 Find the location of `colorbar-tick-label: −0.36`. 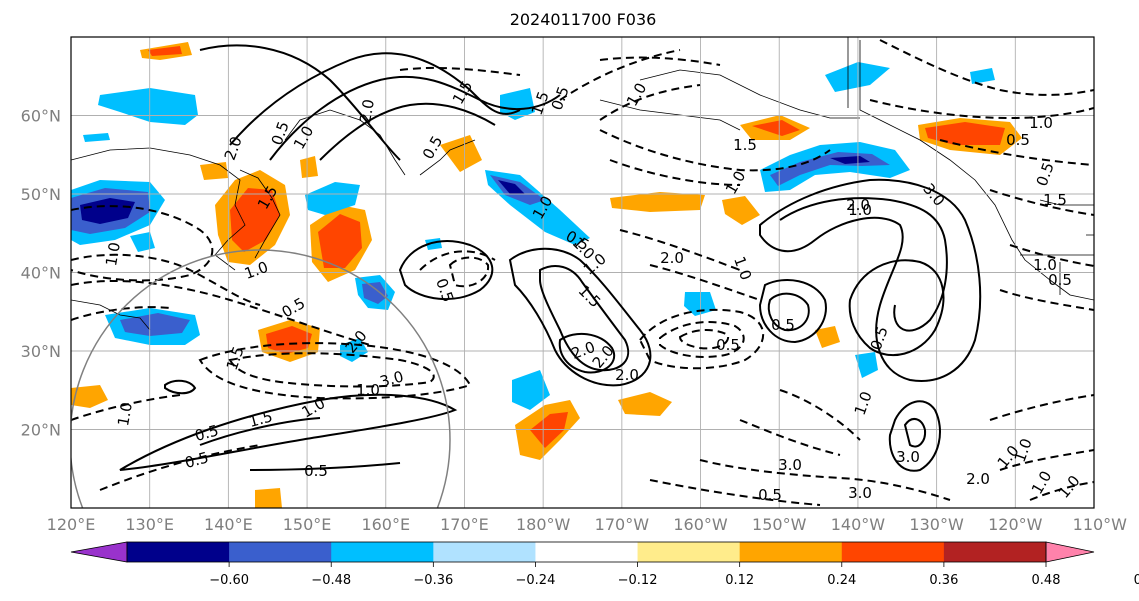

colorbar-tick-label: −0.36 is located at coordinates (433, 580).